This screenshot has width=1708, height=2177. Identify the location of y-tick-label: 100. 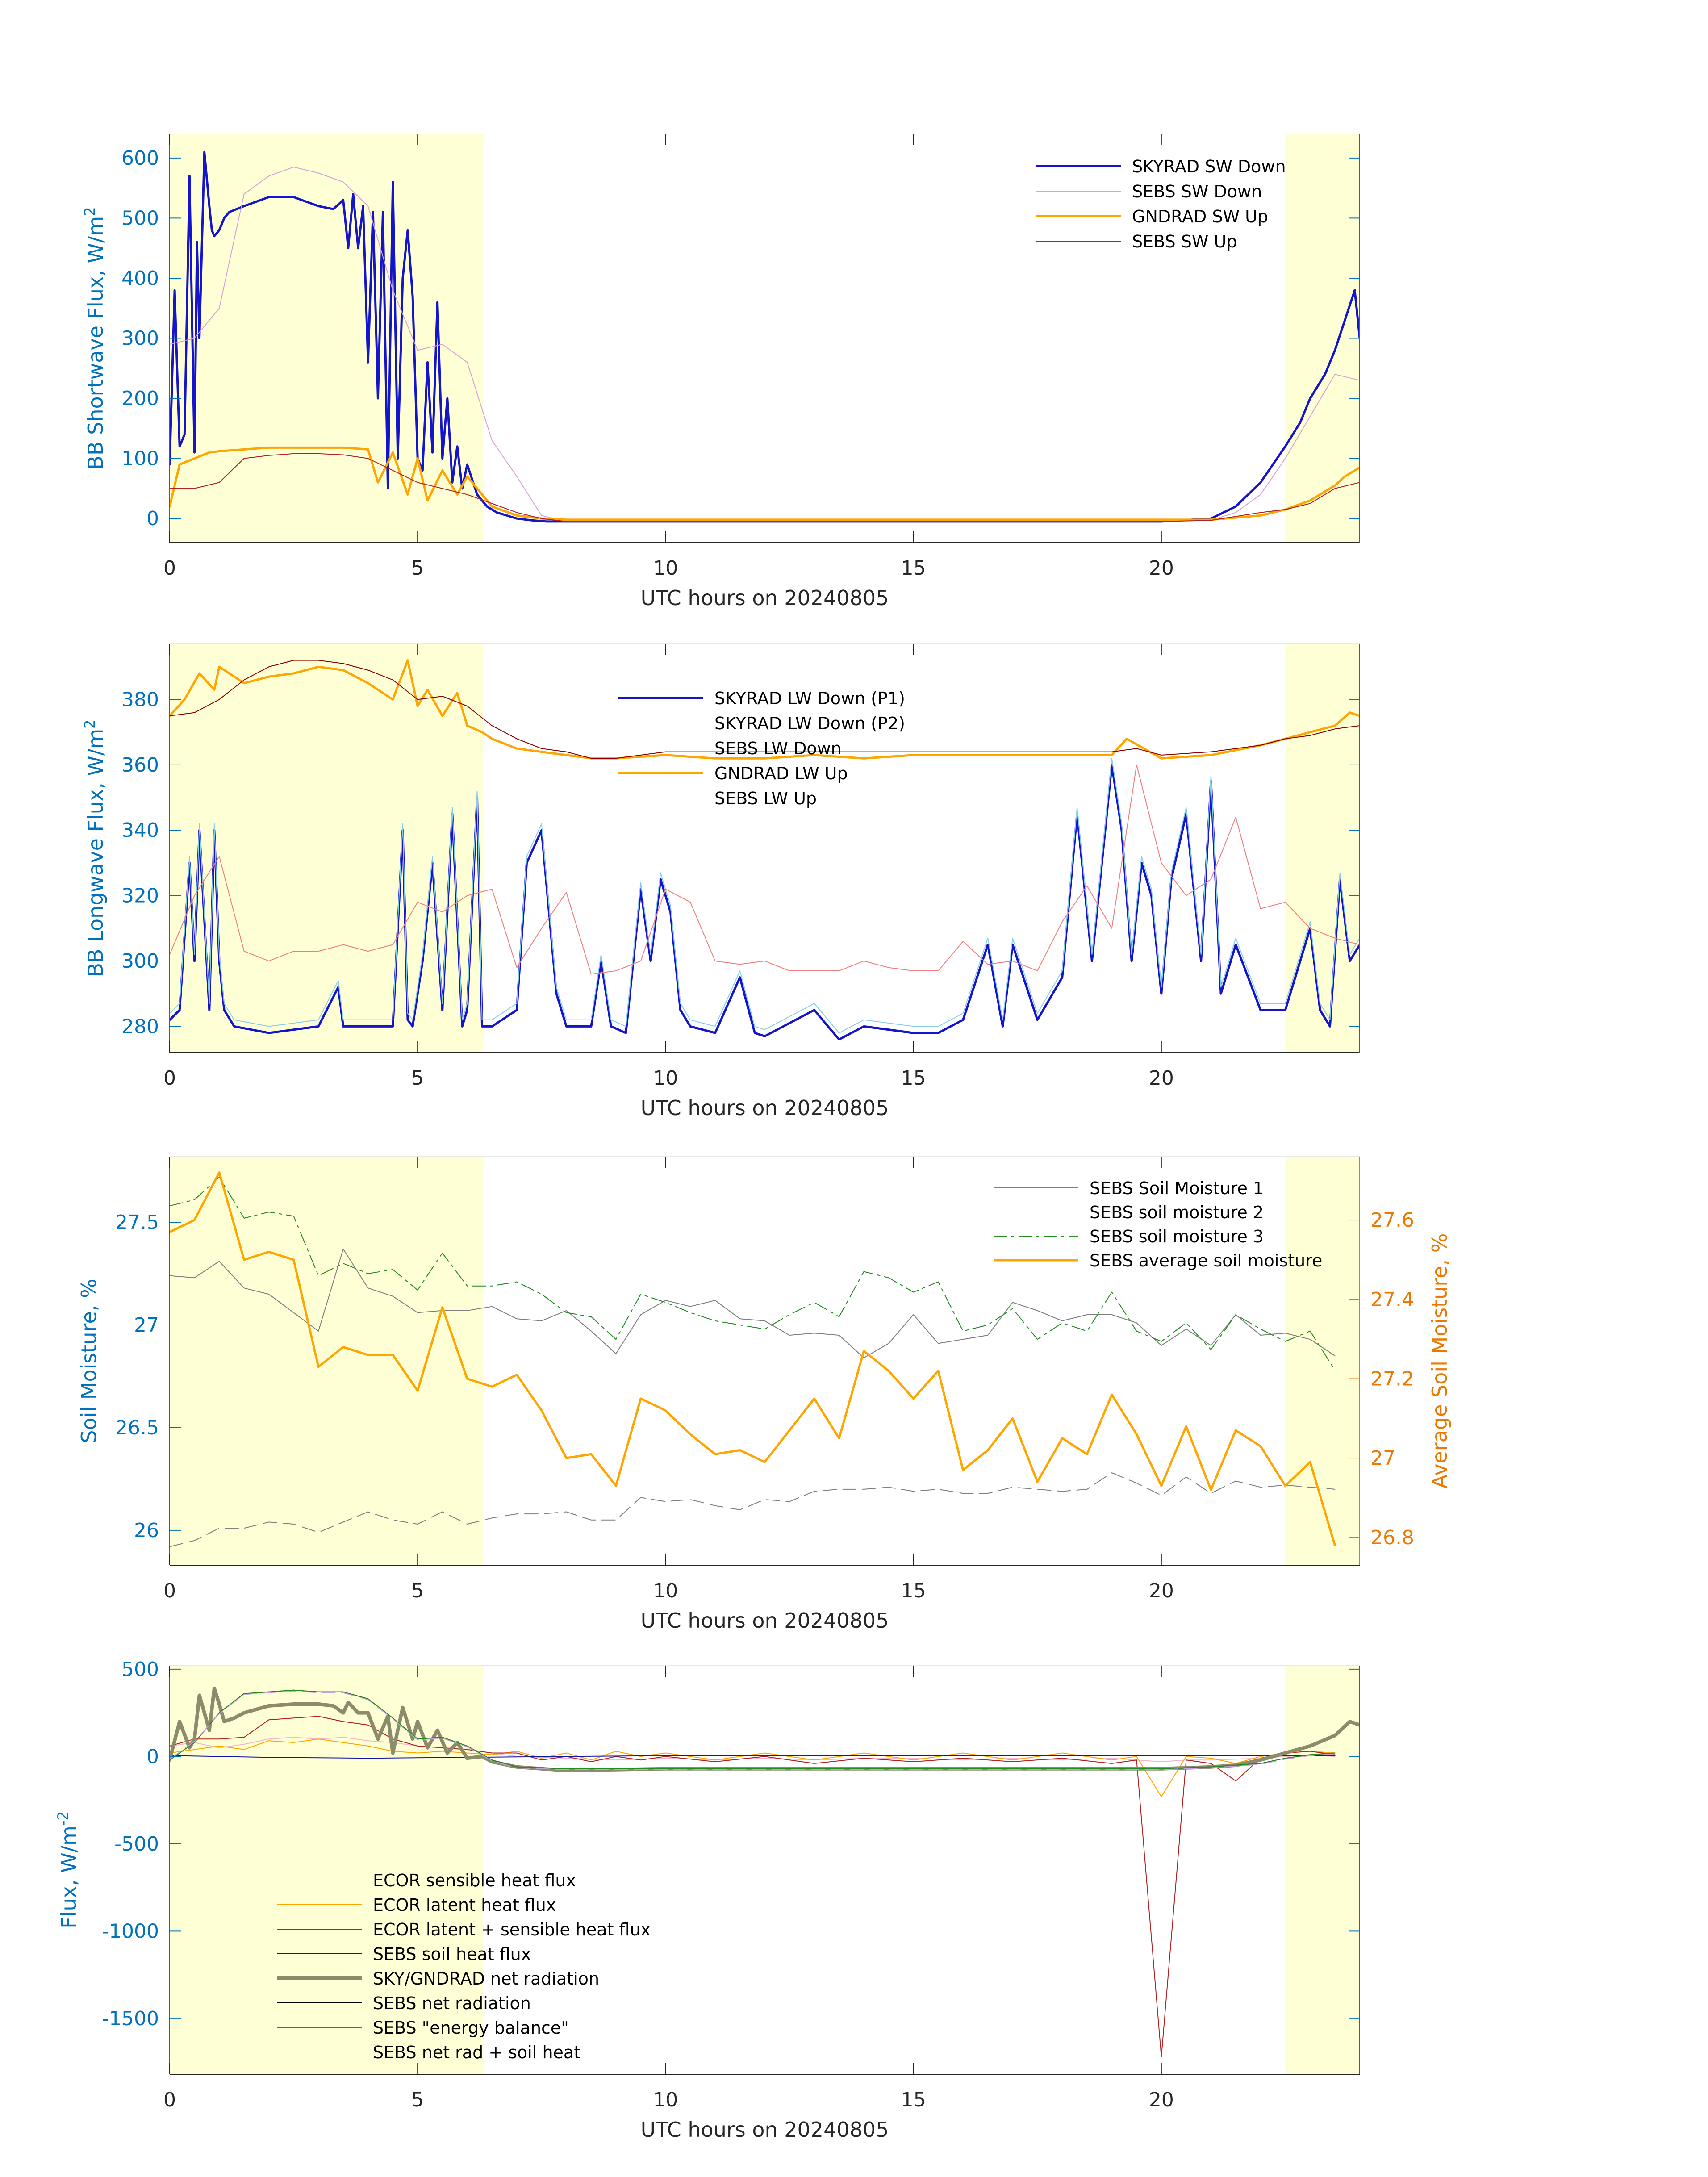
(140, 458).